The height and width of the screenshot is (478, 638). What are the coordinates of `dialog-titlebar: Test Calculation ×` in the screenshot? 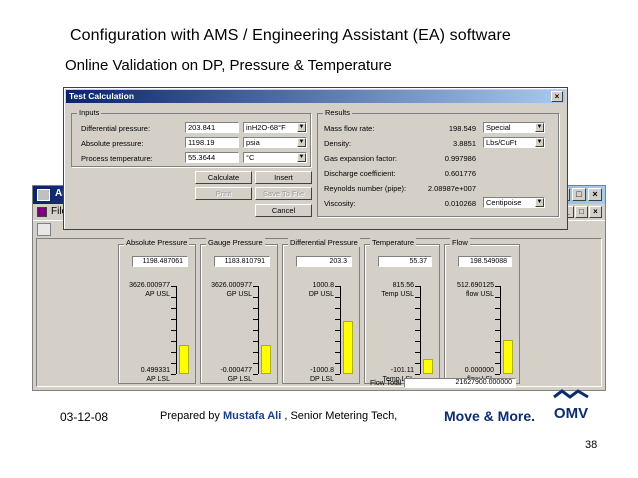 It's located at (315, 96).